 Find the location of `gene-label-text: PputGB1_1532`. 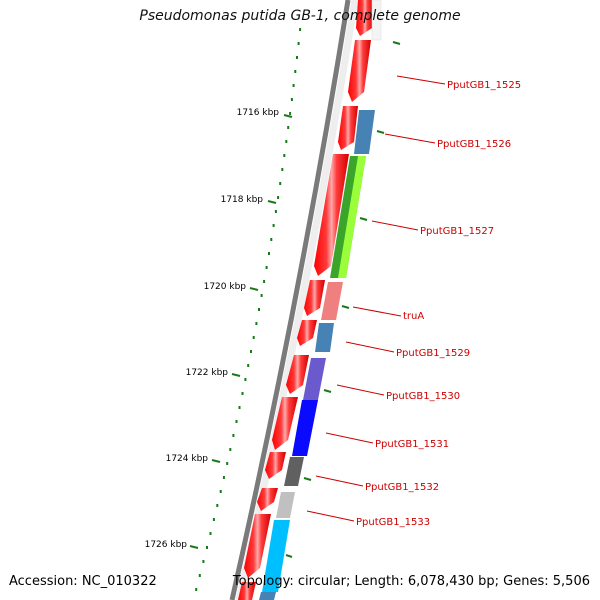

gene-label-text: PputGB1_1532 is located at coordinates (402, 487).